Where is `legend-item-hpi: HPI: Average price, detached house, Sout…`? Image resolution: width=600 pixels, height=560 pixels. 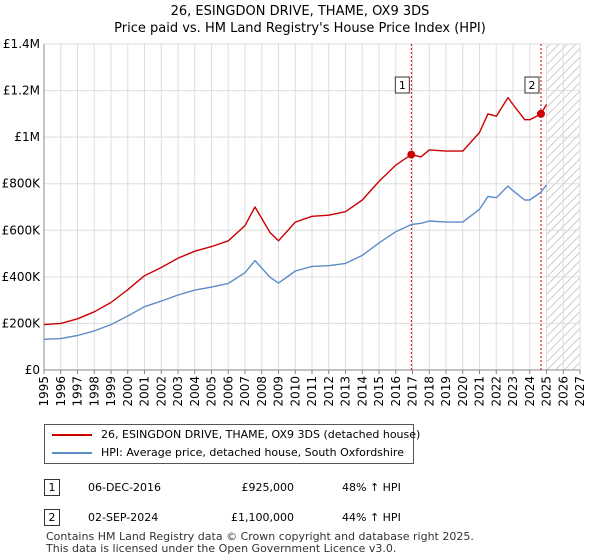
legend-item-hpi: HPI: Average price, detached house, Sout… is located at coordinates (229, 453).